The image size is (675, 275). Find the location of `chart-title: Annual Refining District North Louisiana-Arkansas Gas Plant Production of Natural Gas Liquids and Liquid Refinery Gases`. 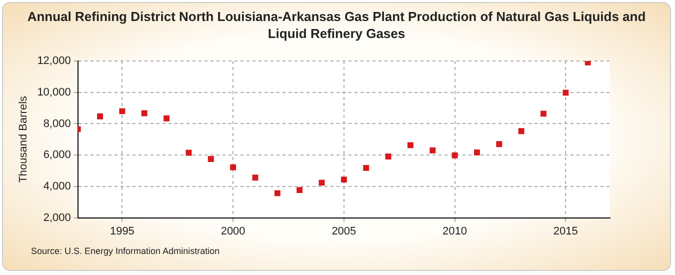

chart-title: Annual Refining District North Louisiana-Arkansas Gas Plant Production of Natural Gas Liquids and Liquid Refinery Gases is located at coordinates (336, 25).